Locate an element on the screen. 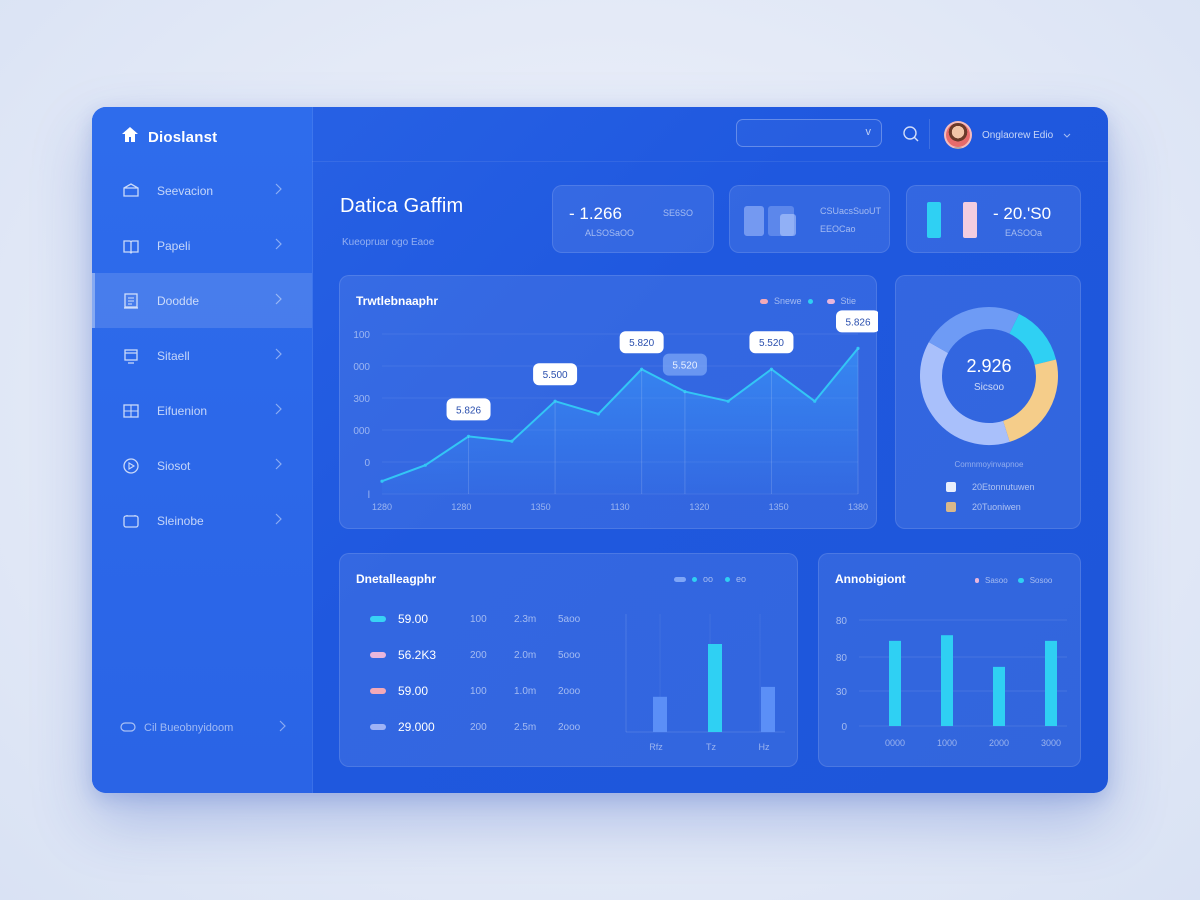 This screenshot has height=900, width=1200. table-row: 29.000 200 2.5m 2ooo is located at coordinates (486, 727).